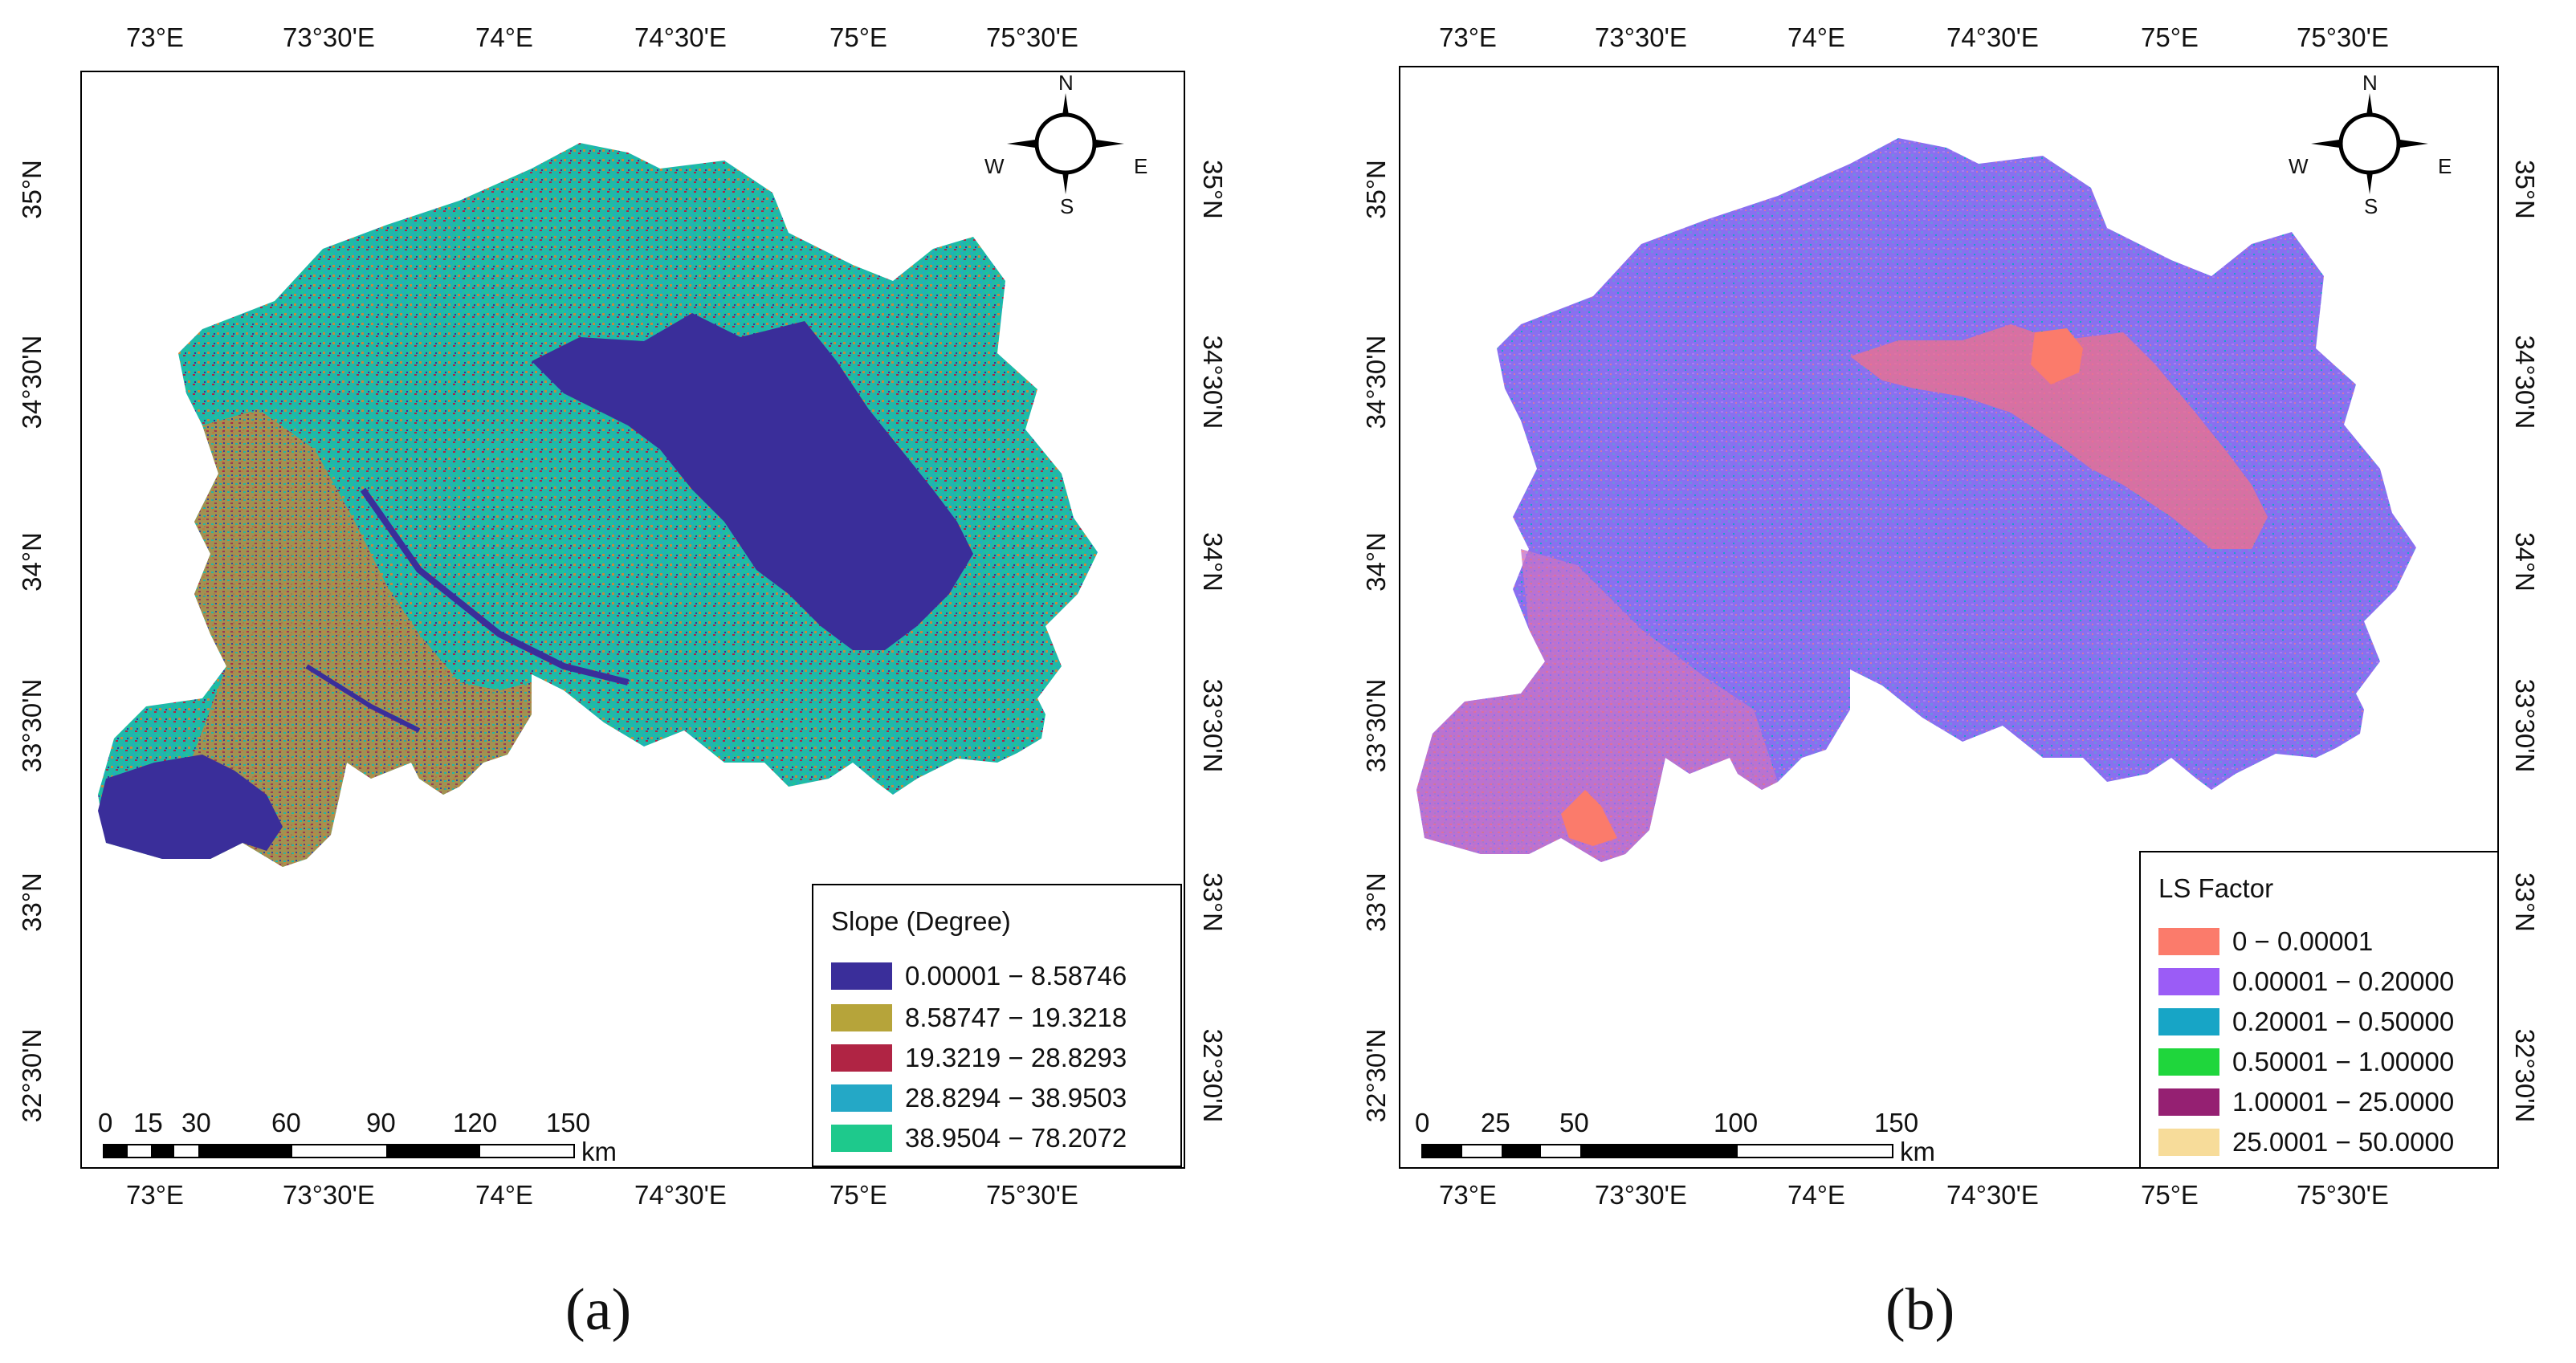  I want to click on legend-item: 19.3219 − 28.8293, so click(979, 1058).